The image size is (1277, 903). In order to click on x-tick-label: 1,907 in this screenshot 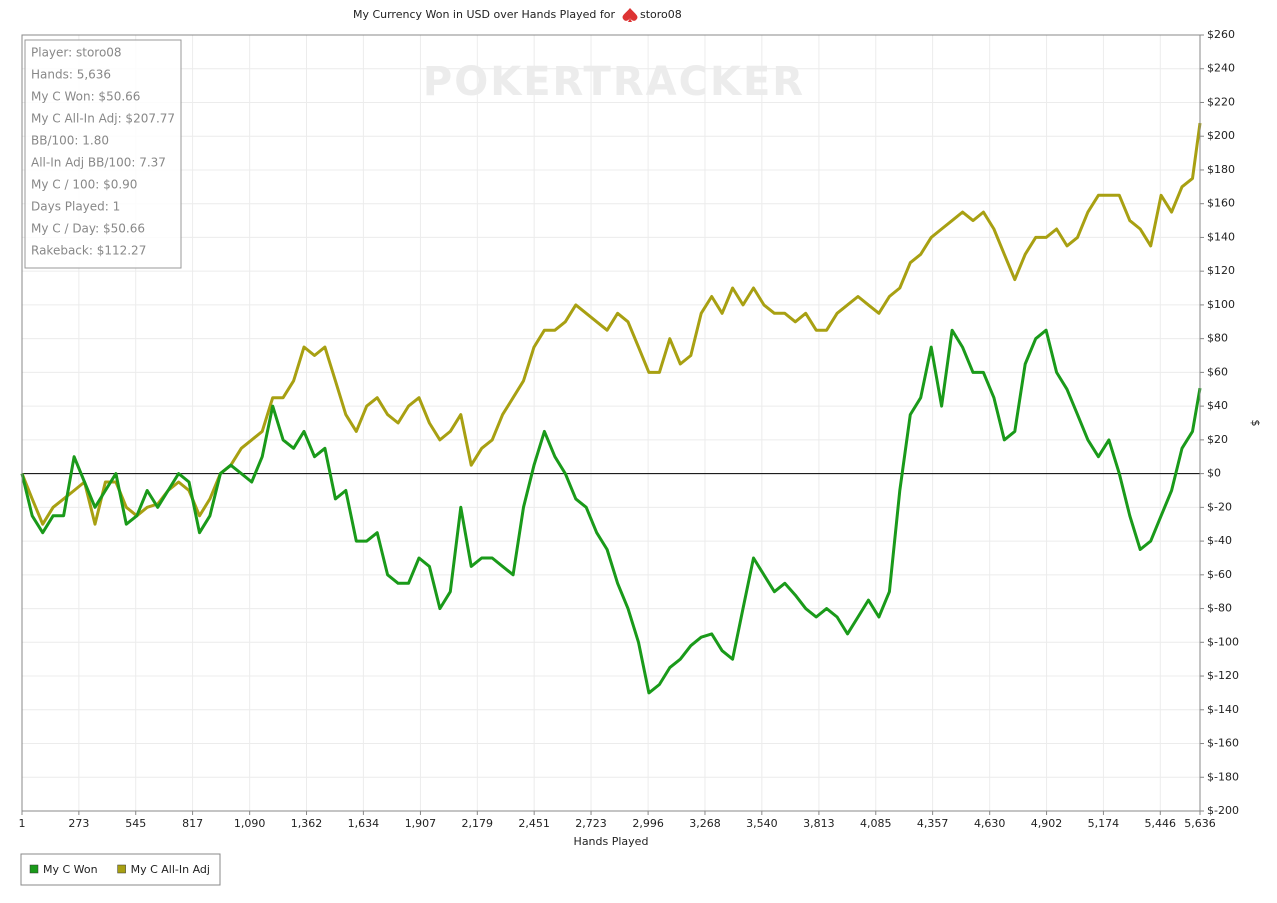, I will do `click(421, 823)`.